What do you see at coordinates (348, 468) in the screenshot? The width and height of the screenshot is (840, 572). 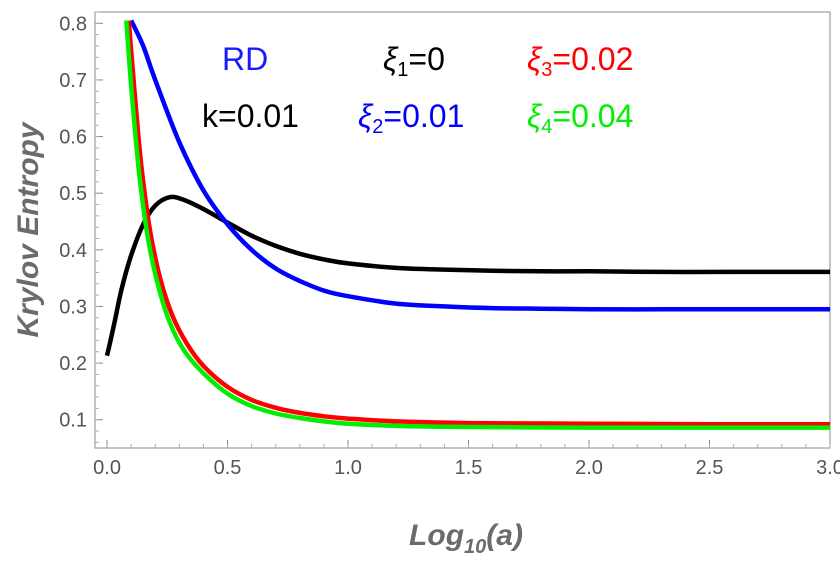 I see `x-tick-label: 1.0` at bounding box center [348, 468].